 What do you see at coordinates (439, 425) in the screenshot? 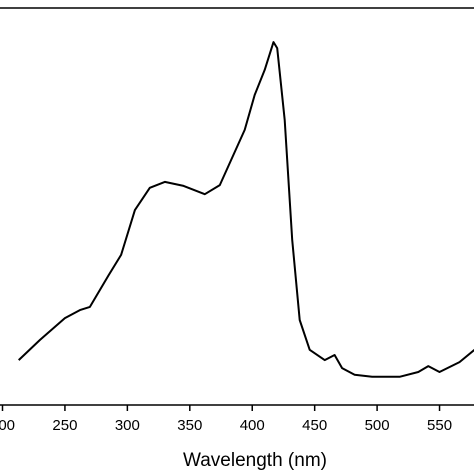
I see `x-tick-label: 550` at bounding box center [439, 425].